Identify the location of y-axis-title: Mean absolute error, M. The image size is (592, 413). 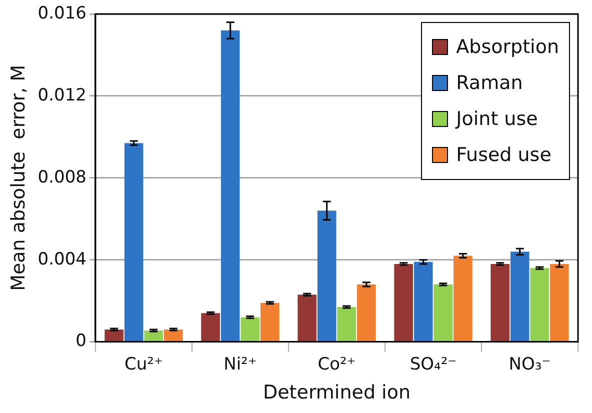
(18, 177).